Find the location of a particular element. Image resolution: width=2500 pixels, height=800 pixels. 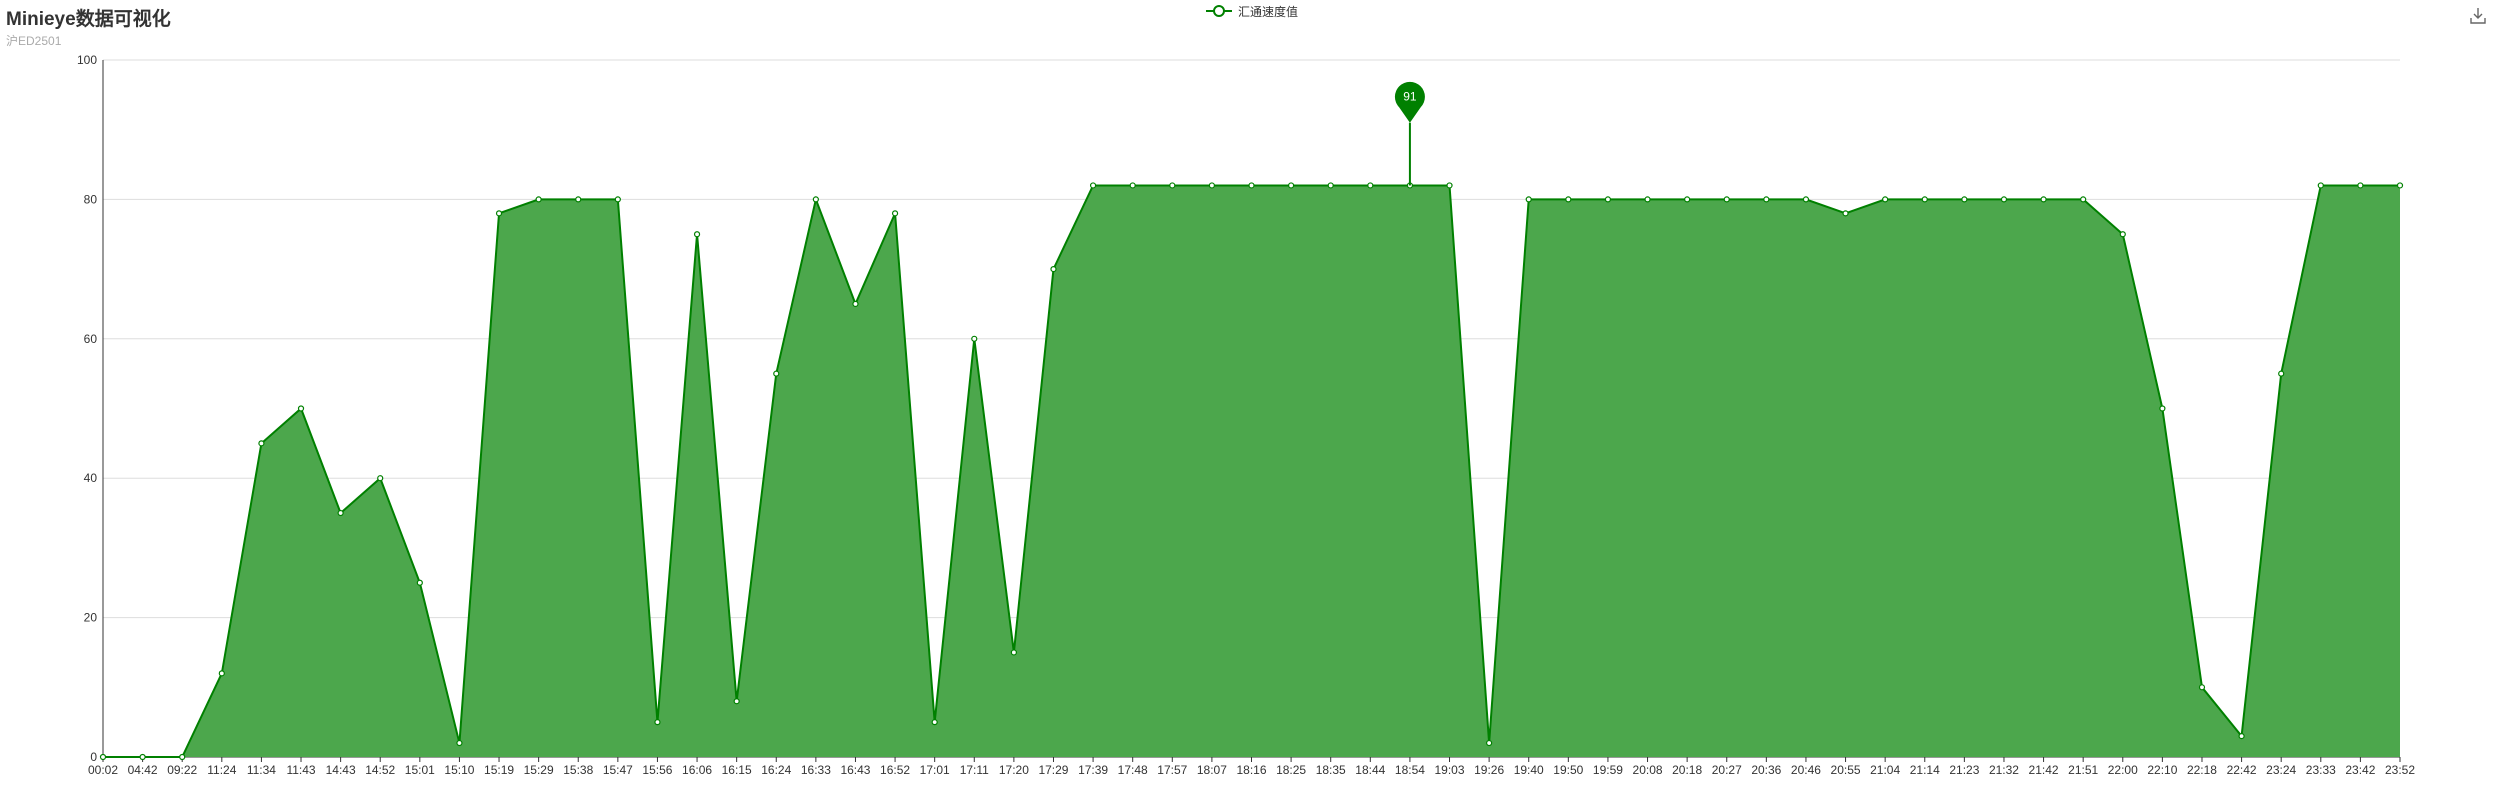

x-tick-label: 18:16 is located at coordinates (1251, 770).